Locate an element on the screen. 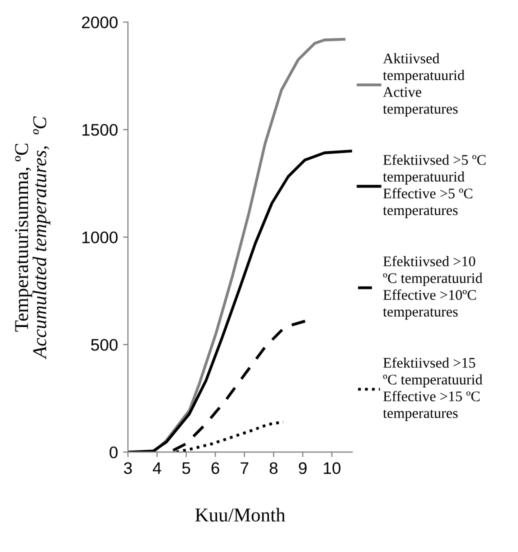 Image resolution: width=518 pixels, height=552 pixels. legend-label: Efektiivsed >10 ºC temperatuurid Effective >10ºC temperatures is located at coordinates (432, 288).